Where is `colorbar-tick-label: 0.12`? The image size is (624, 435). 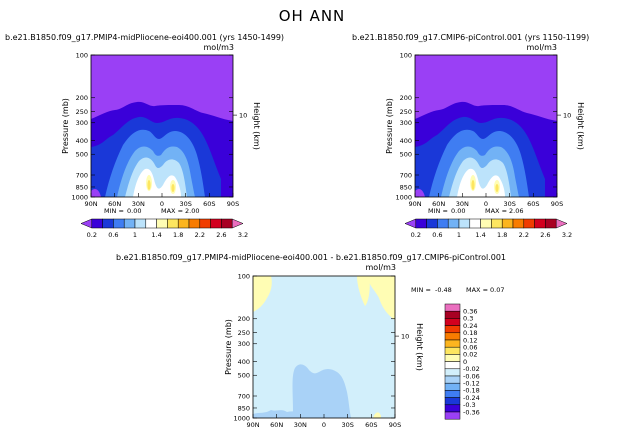
colorbar-tick-label: 0.12 is located at coordinates (470, 340).